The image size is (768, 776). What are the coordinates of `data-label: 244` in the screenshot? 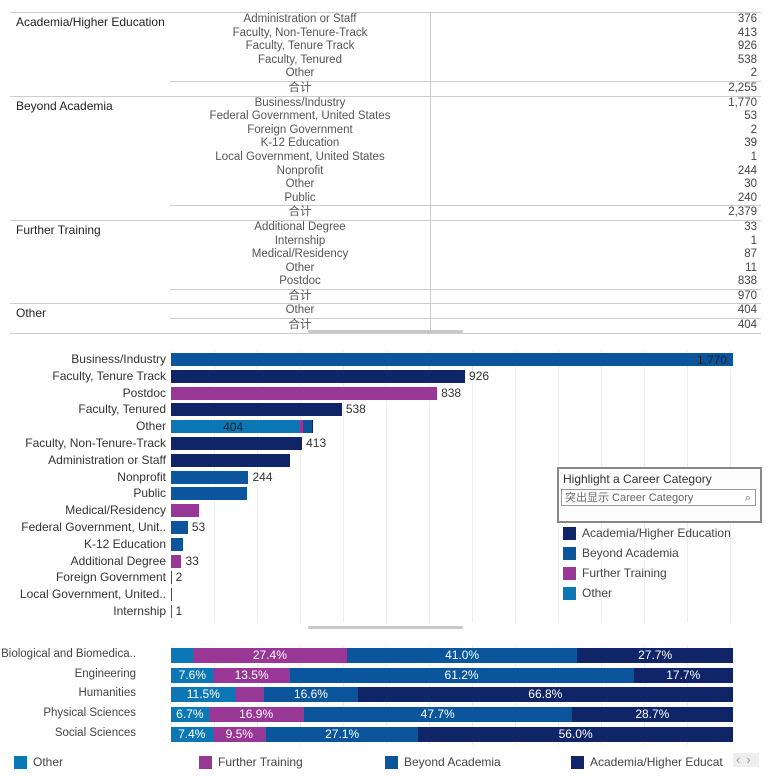 It's located at (262, 476).